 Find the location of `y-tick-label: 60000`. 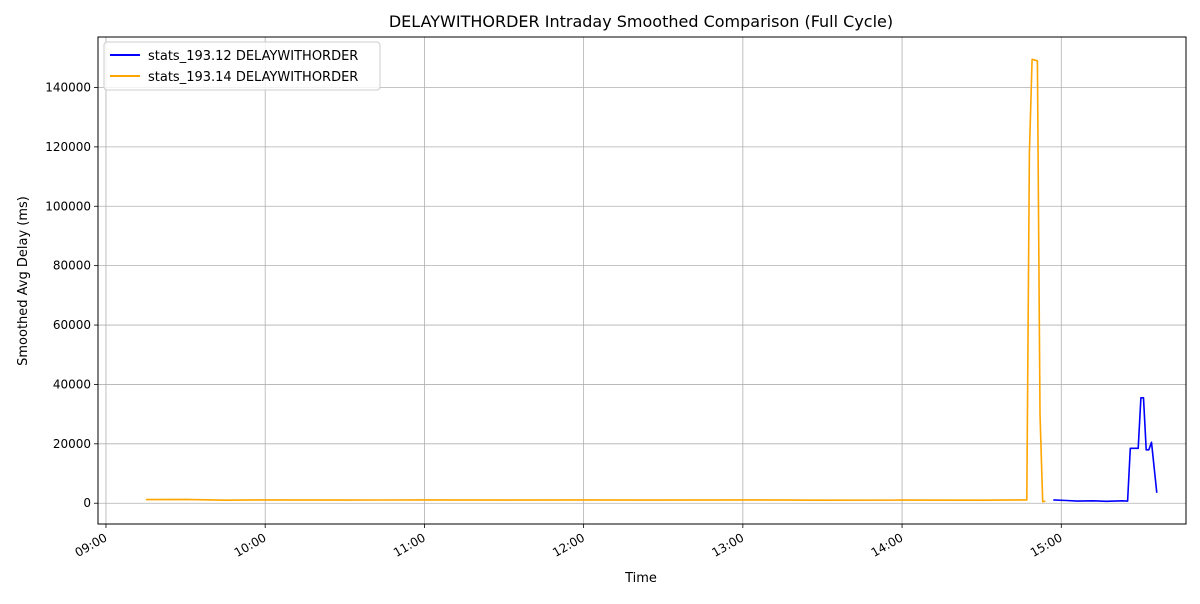

y-tick-label: 60000 is located at coordinates (72, 325).